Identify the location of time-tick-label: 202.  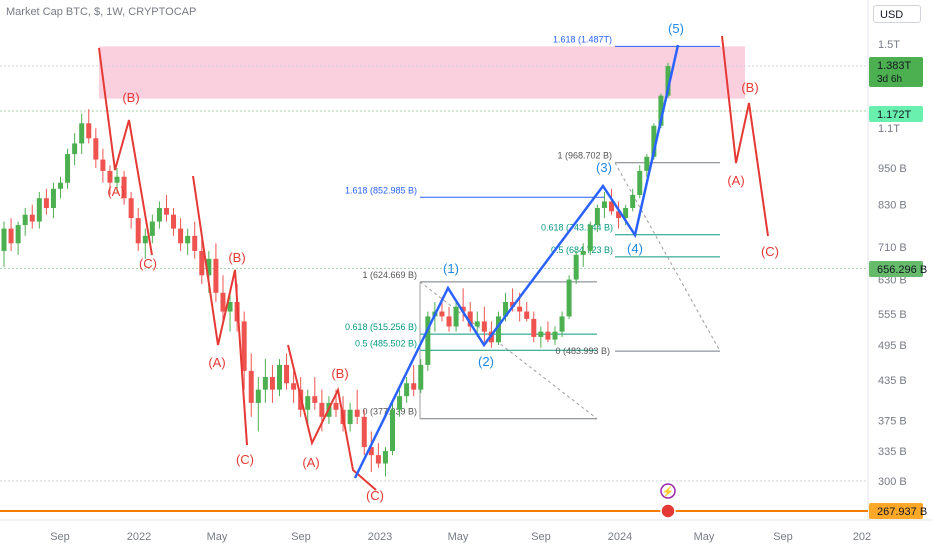
(862, 537).